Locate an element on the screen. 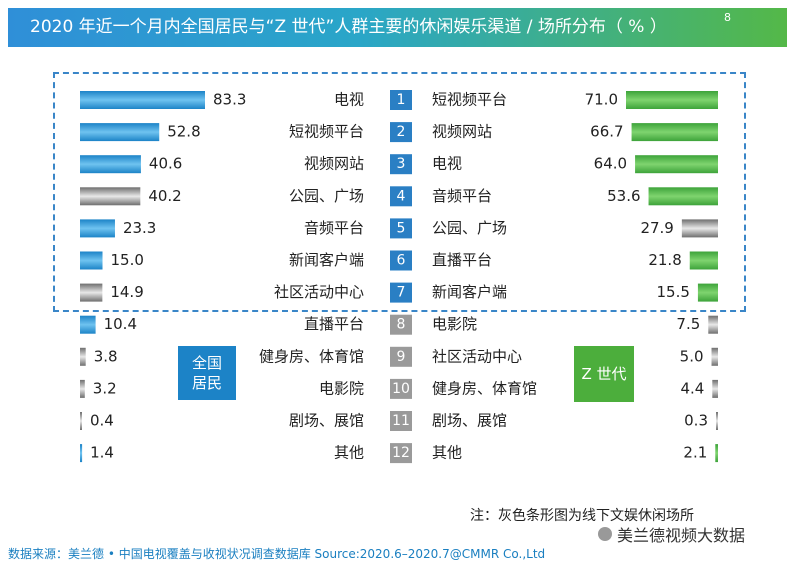 The width and height of the screenshot is (795, 568). right-value-label: 4.4 is located at coordinates (692, 388).